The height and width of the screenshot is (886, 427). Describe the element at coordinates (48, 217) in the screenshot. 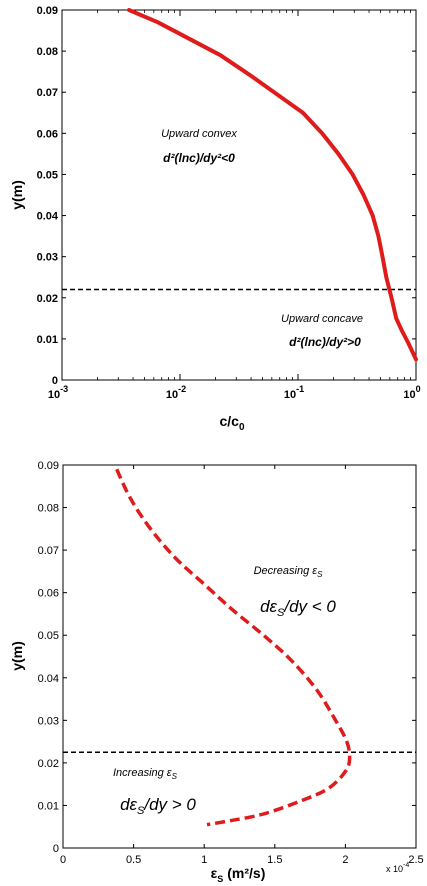

I see `top-y-tick-label: 0.04` at that location.